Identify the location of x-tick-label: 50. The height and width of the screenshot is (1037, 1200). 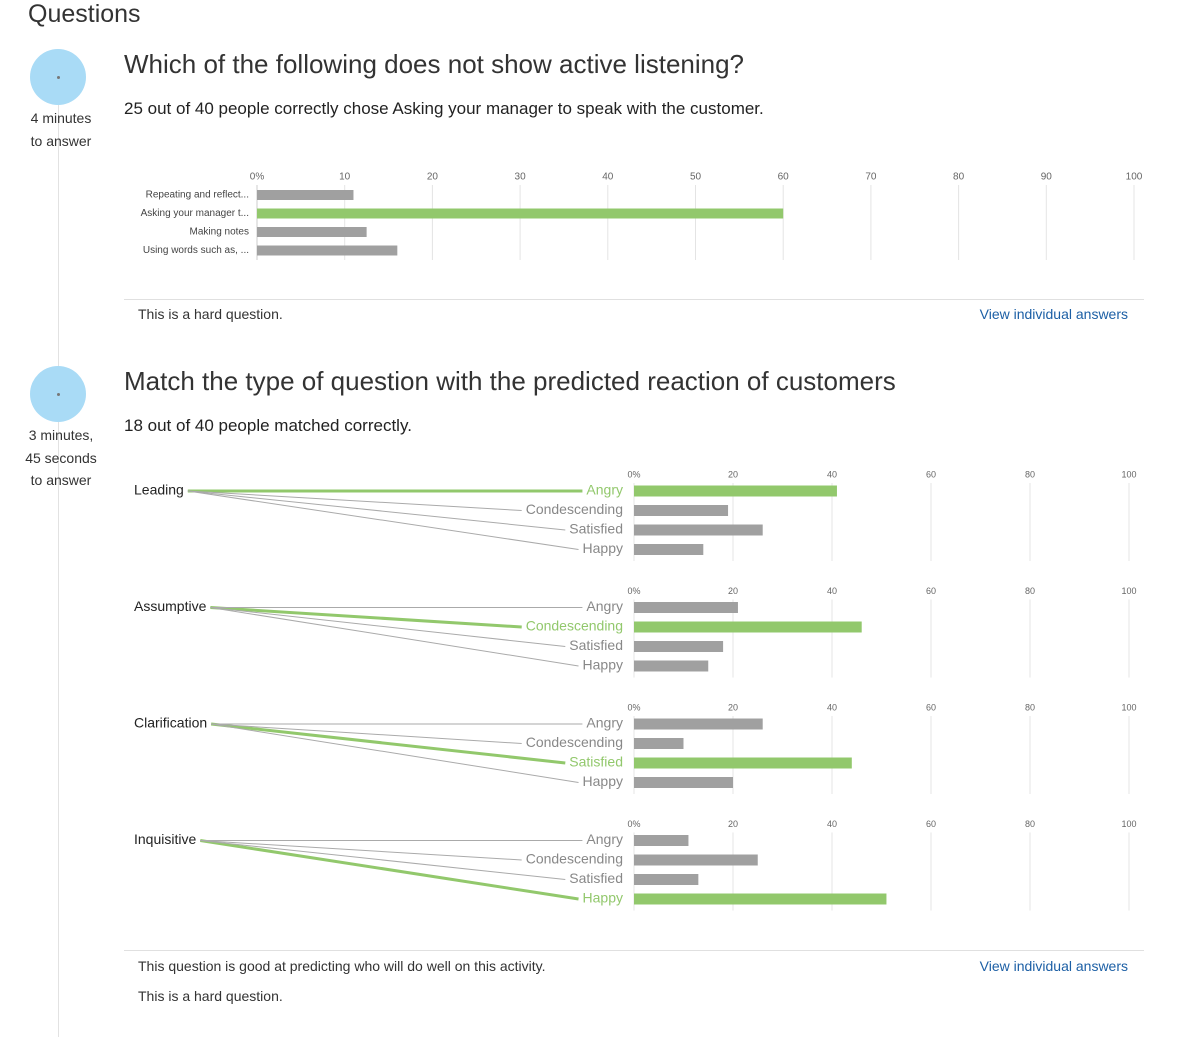
(696, 177).